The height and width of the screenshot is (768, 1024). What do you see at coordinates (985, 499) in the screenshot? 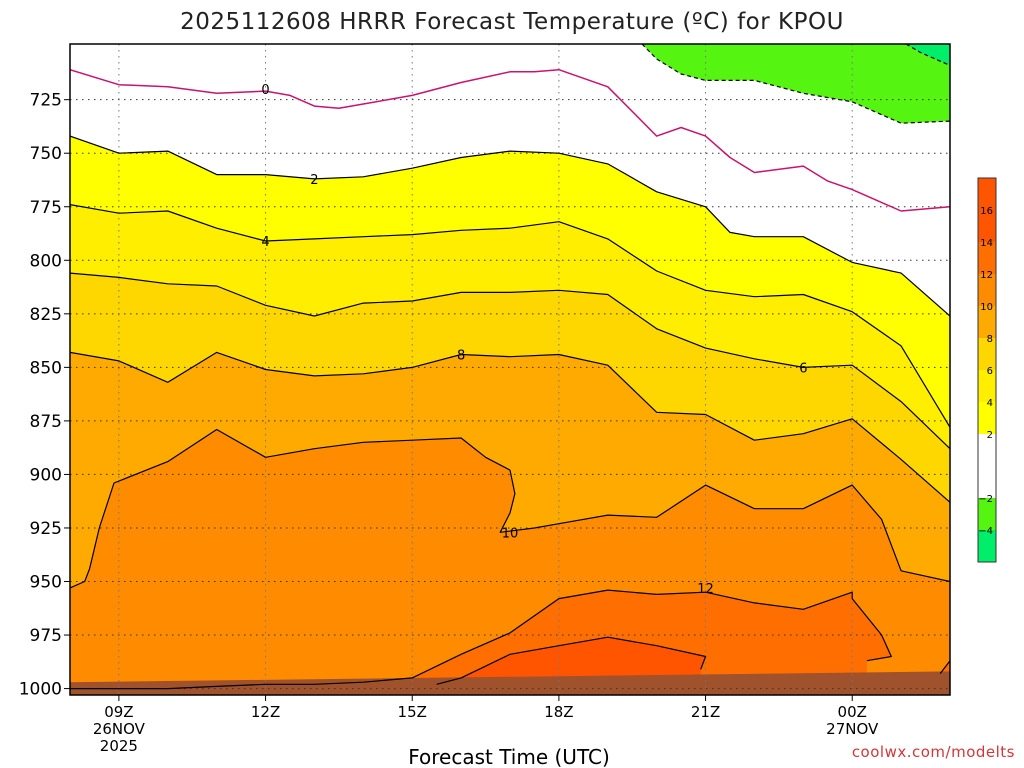
I see `colorbar-tick-label: −2` at bounding box center [985, 499].